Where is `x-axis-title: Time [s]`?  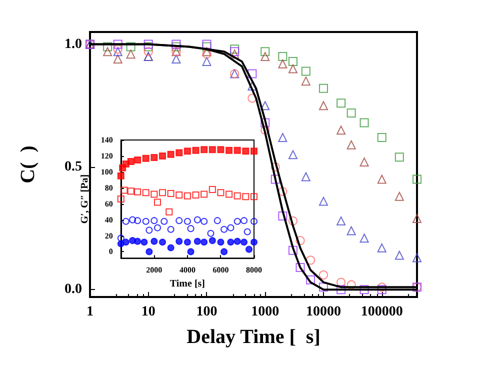 x-axis-title: Time [s] is located at coordinates (187, 284).